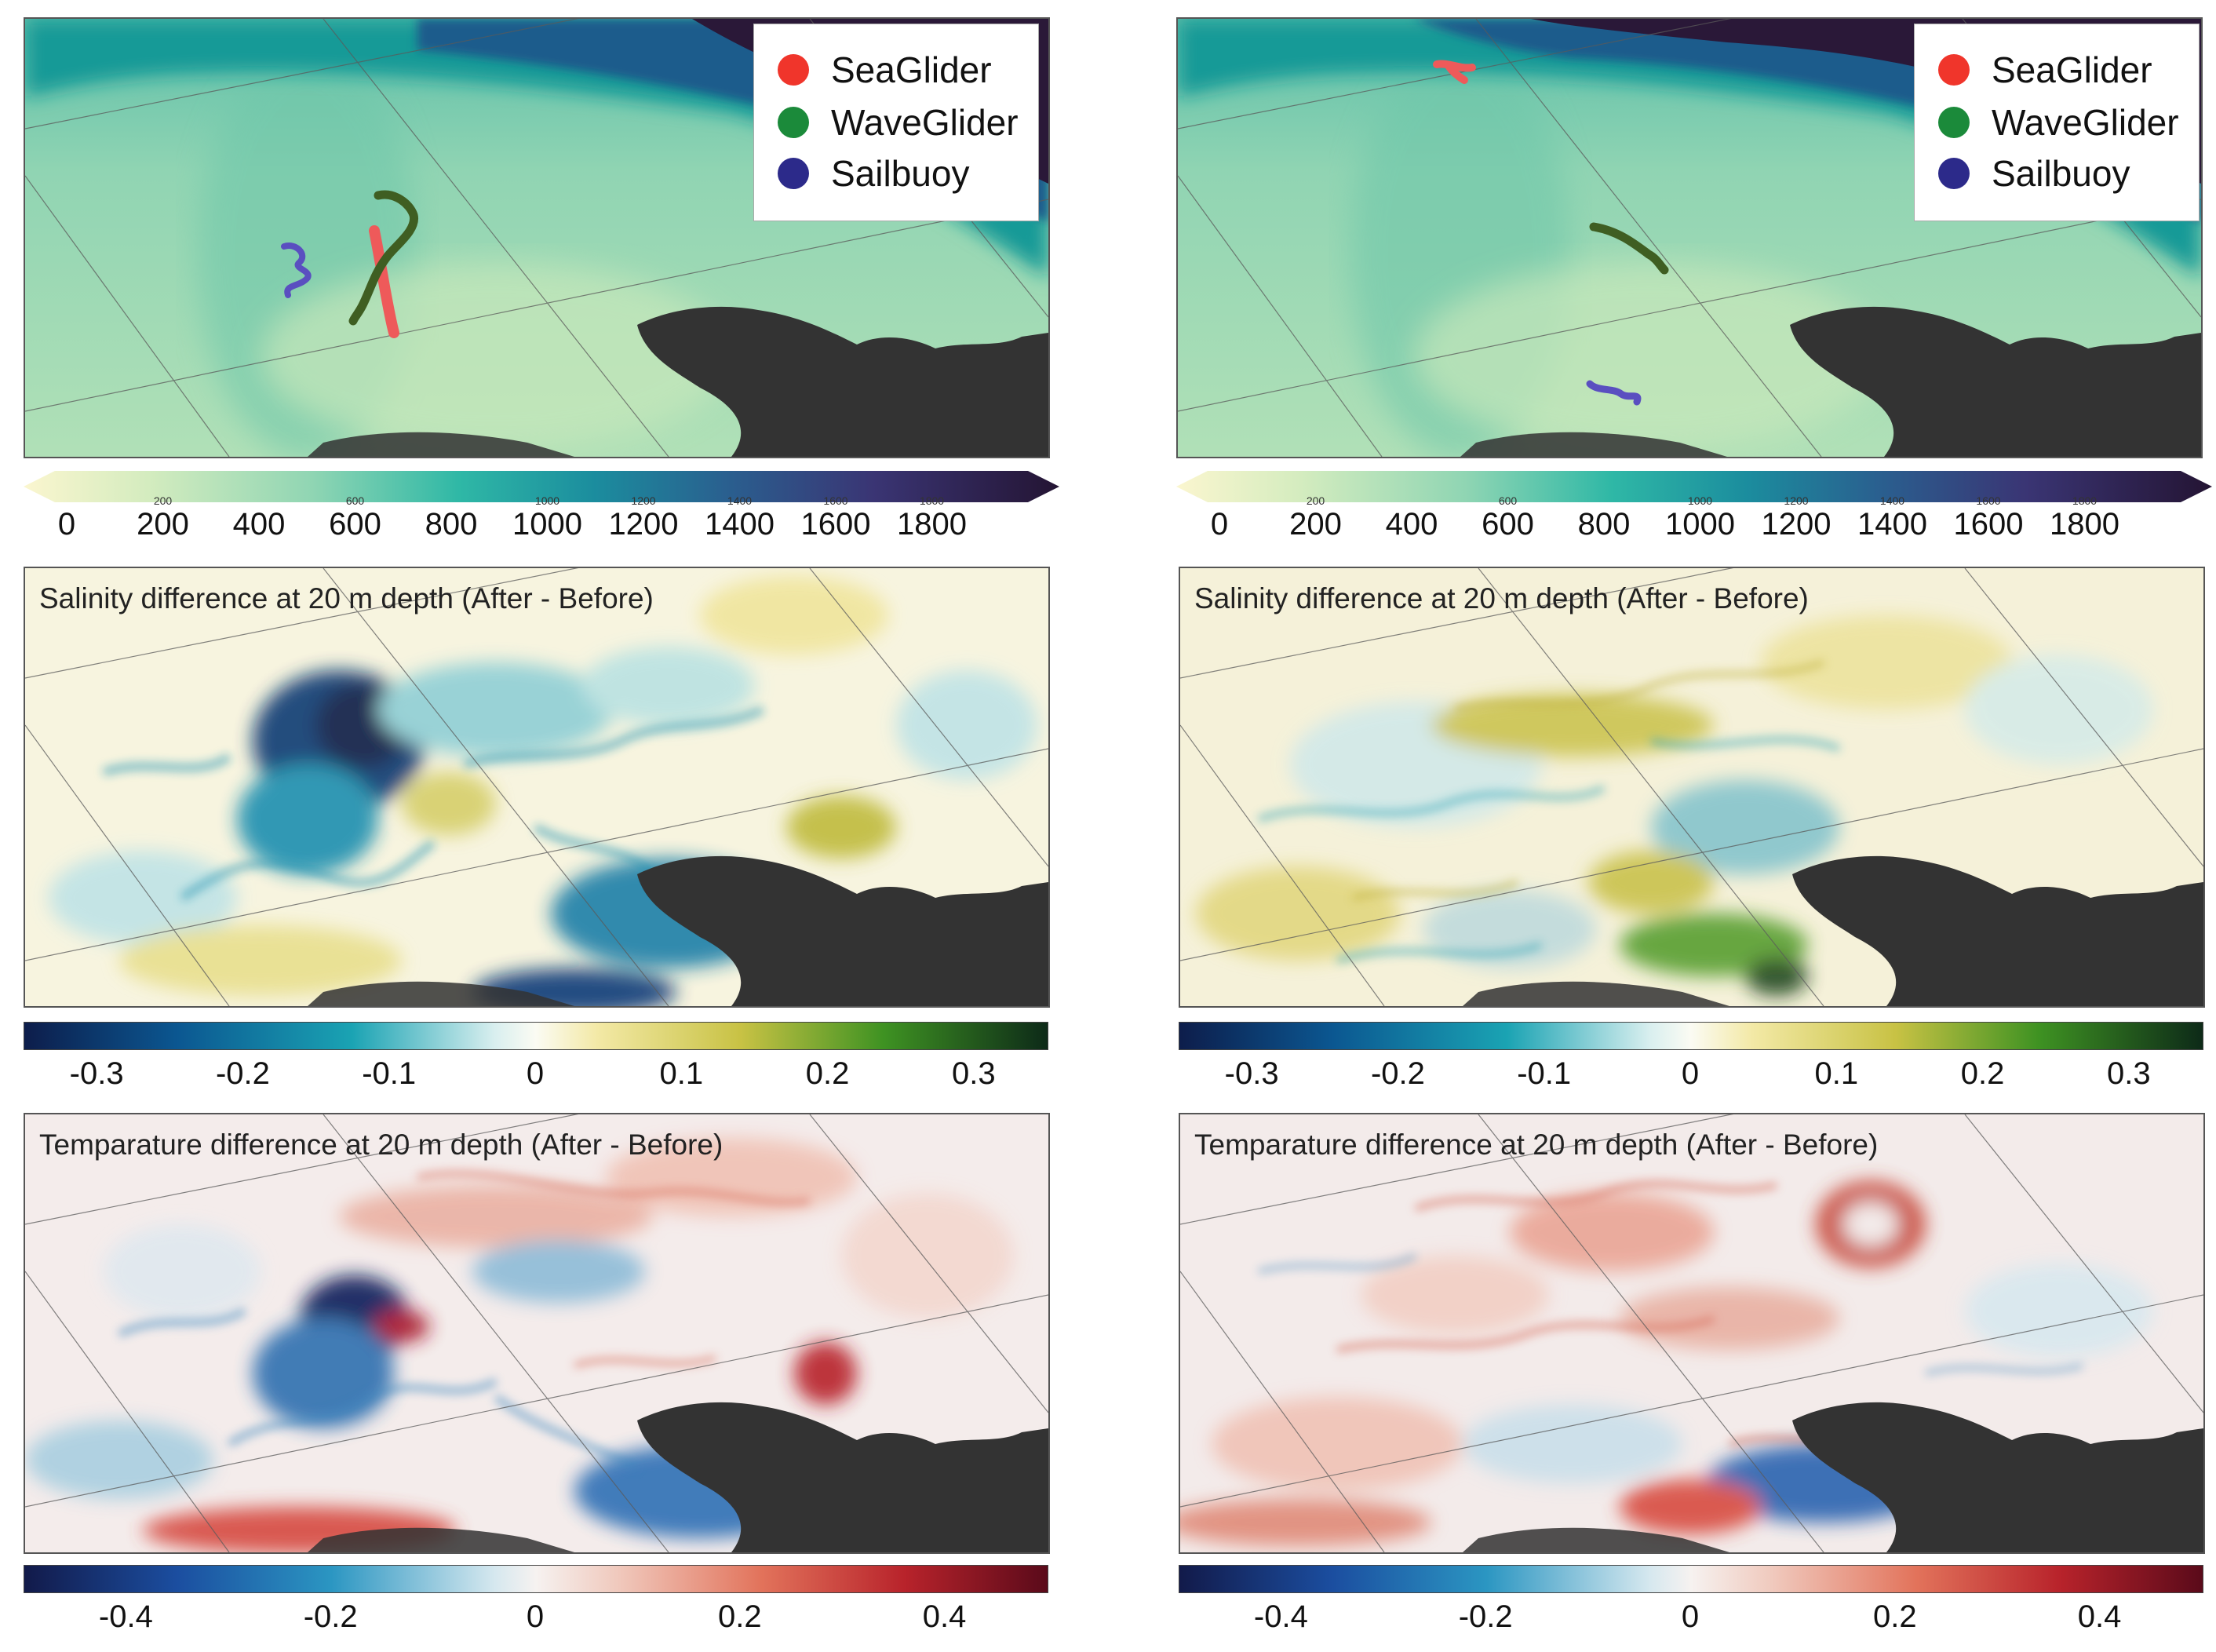  What do you see at coordinates (537, 237) in the screenshot?
I see `bathymetry-map-left: SeaGlider WaveGlider Sailbuoy` at bounding box center [537, 237].